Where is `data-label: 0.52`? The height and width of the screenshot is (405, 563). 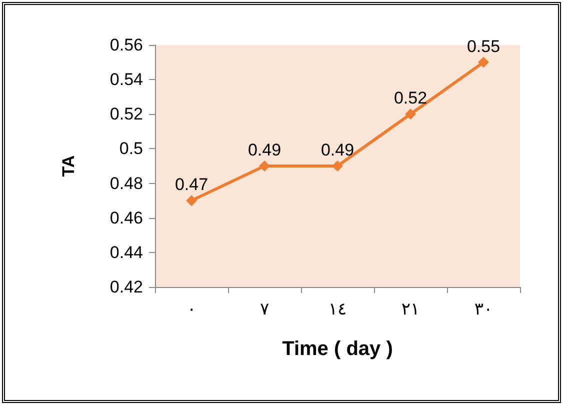 data-label: 0.52 is located at coordinates (411, 98).